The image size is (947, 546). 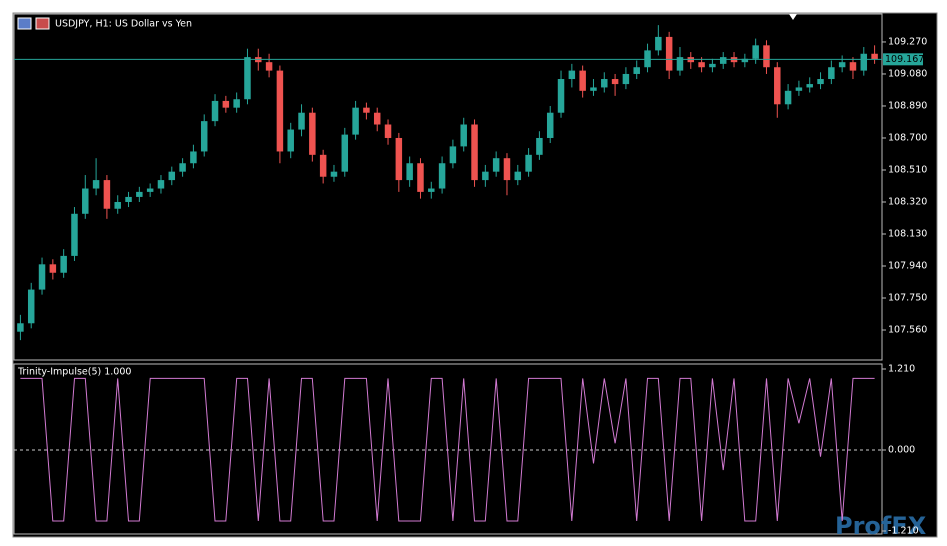 What do you see at coordinates (907, 137) in the screenshot?
I see `y-tick-label: 108.700` at bounding box center [907, 137].